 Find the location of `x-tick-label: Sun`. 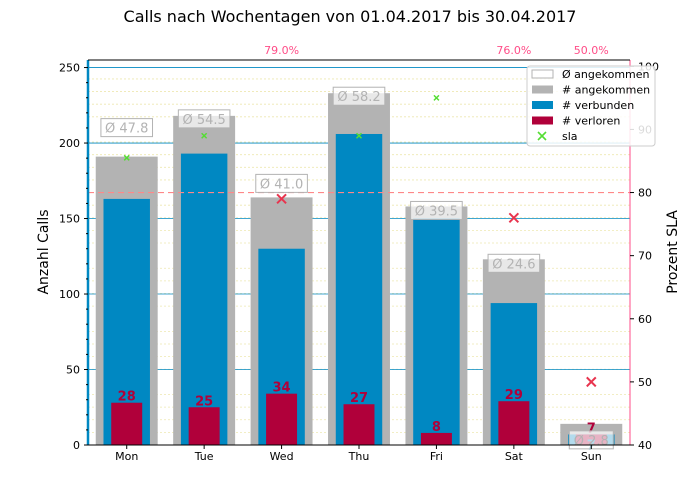

x-tick-label: Sun is located at coordinates (591, 456).